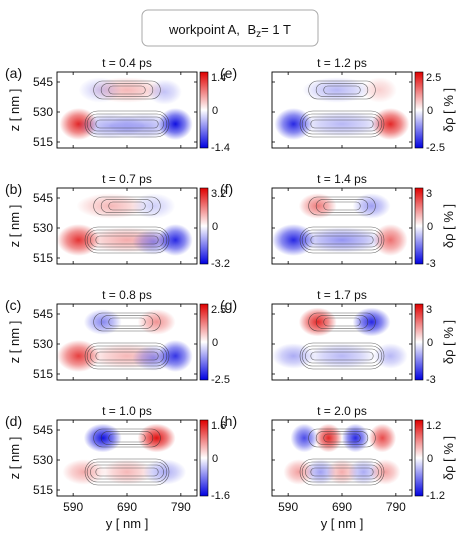 Image resolution: width=463 pixels, height=550 pixels. I want to click on title-workpoint: workpoint A,, so click(204, 29).